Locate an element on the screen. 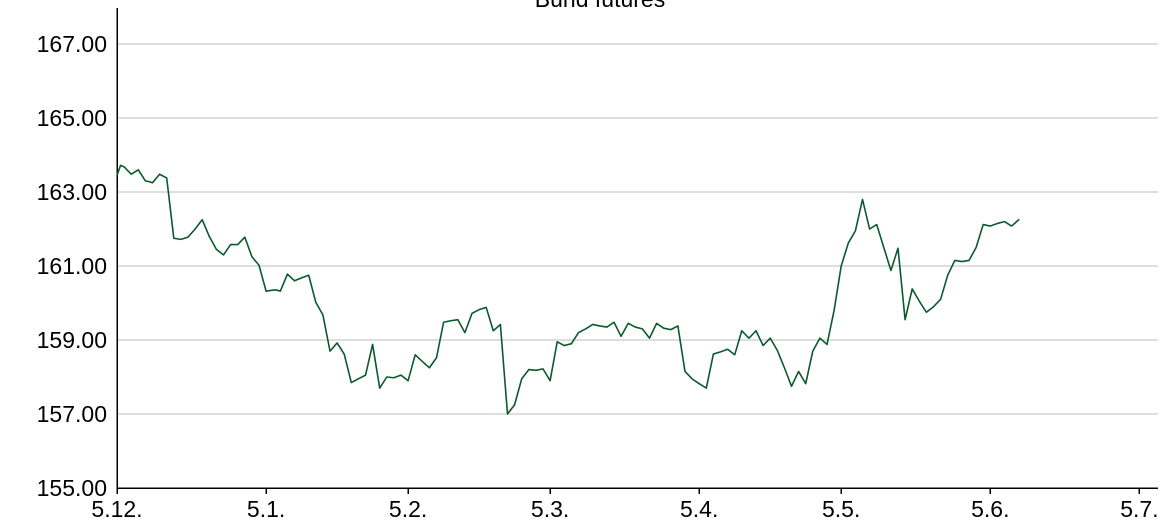 This screenshot has width=1167, height=523. y-tick-label: 155.00 is located at coordinates (72, 488).